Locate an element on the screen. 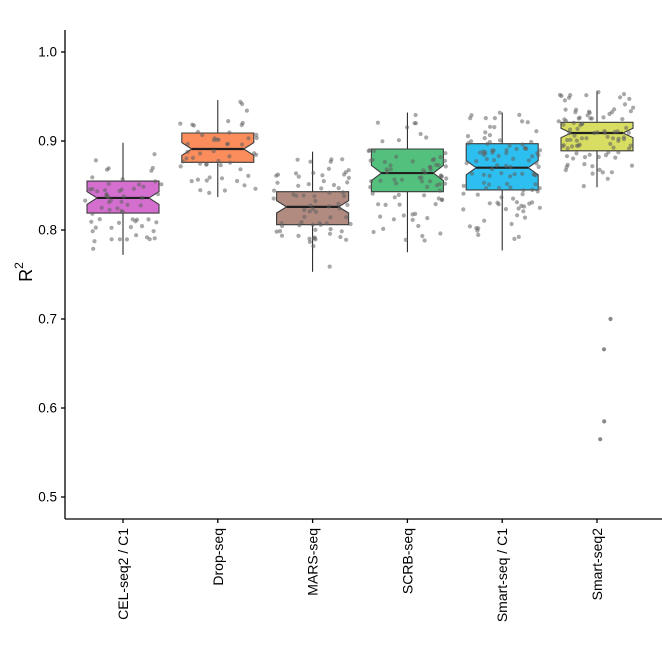  y-tick-label: 0.6 is located at coordinates (47, 408).